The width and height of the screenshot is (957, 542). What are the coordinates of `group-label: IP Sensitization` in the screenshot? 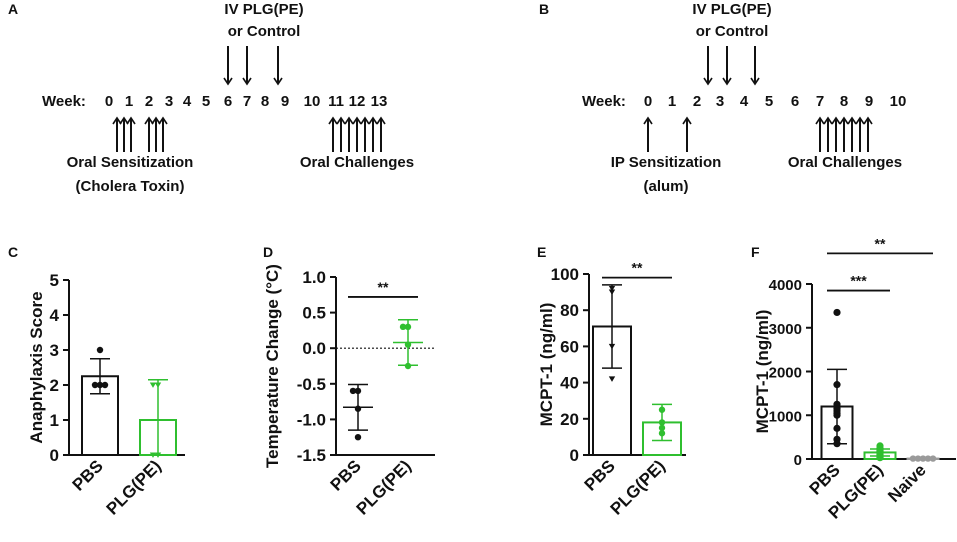 It's located at (666, 162).